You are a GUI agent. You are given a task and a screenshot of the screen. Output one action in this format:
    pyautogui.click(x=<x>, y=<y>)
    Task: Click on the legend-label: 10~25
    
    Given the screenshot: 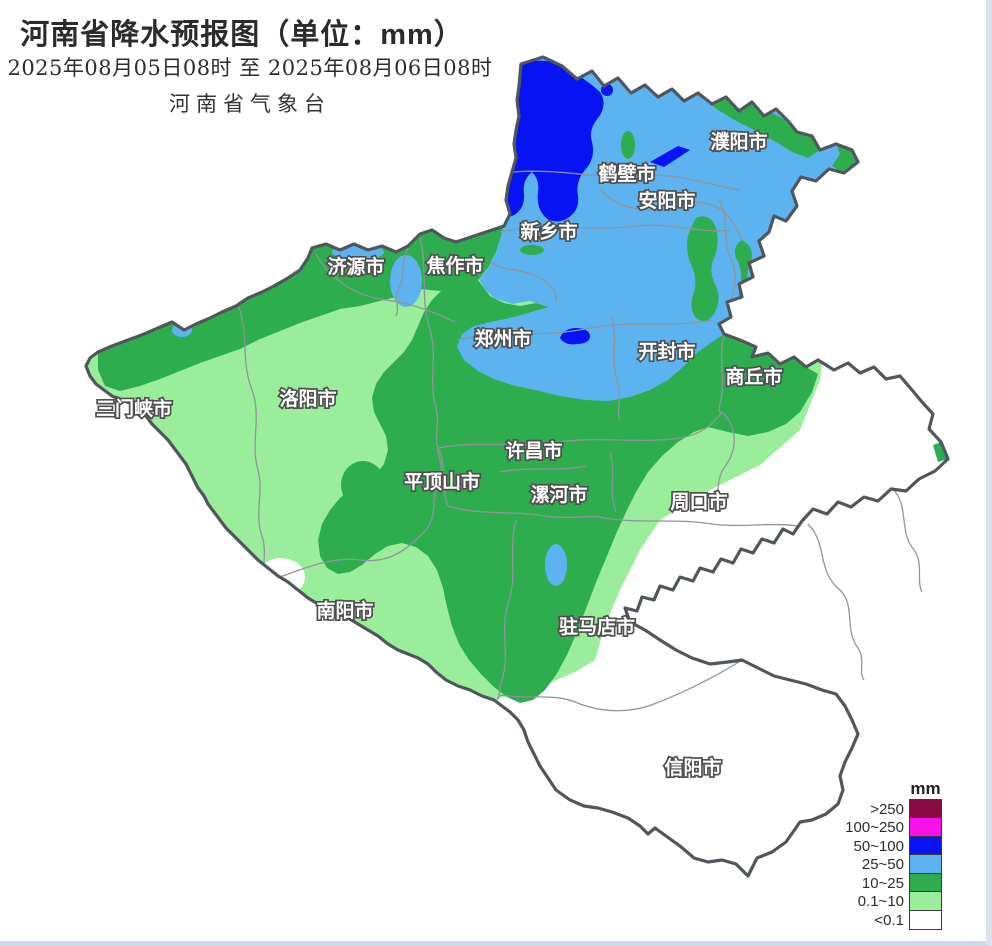 What is the action you would take?
    pyautogui.click(x=882, y=883)
    